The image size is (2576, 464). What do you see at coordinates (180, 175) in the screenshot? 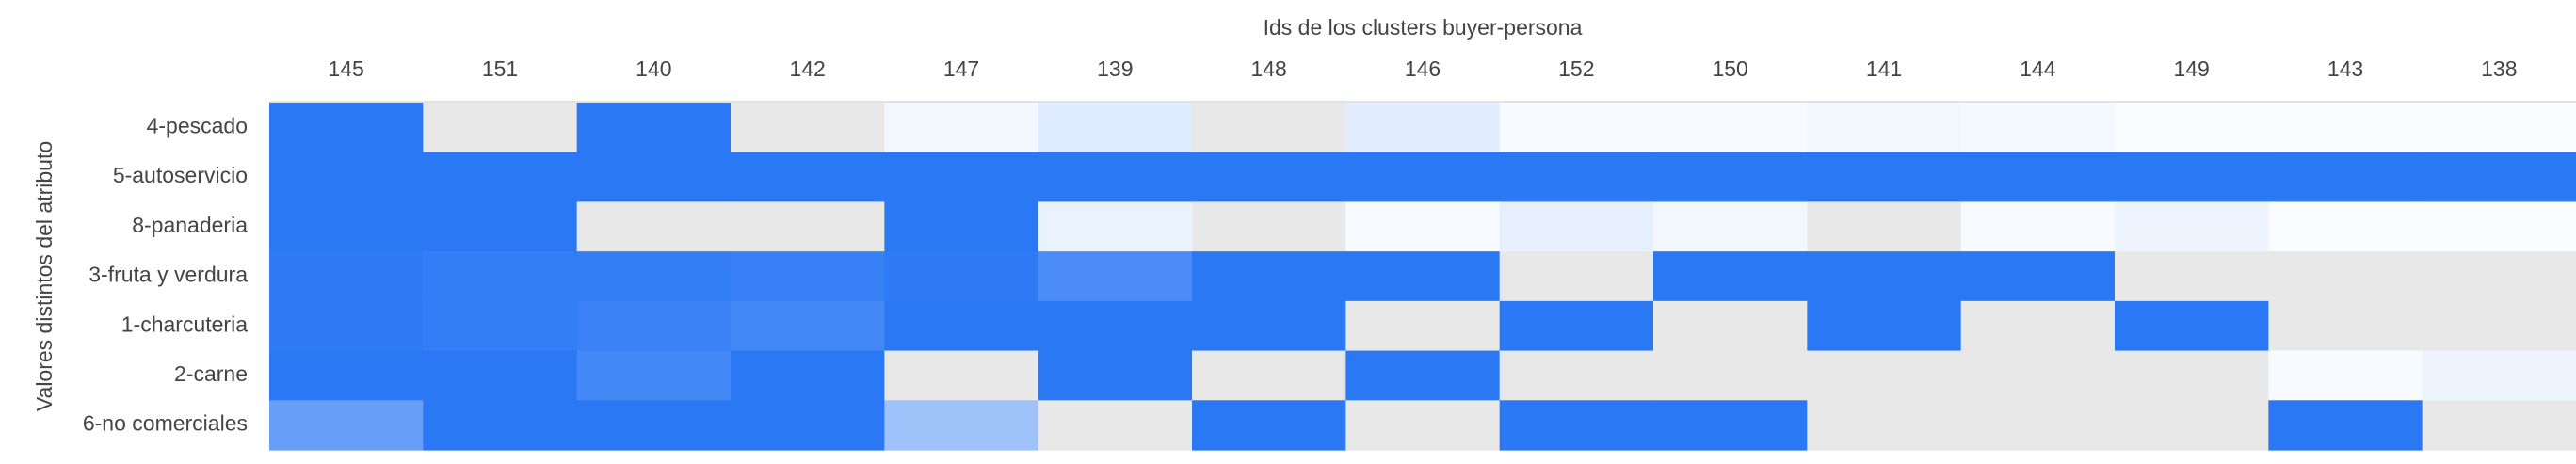
I see `y-tick-label: 5-autoservicio` at bounding box center [180, 175].